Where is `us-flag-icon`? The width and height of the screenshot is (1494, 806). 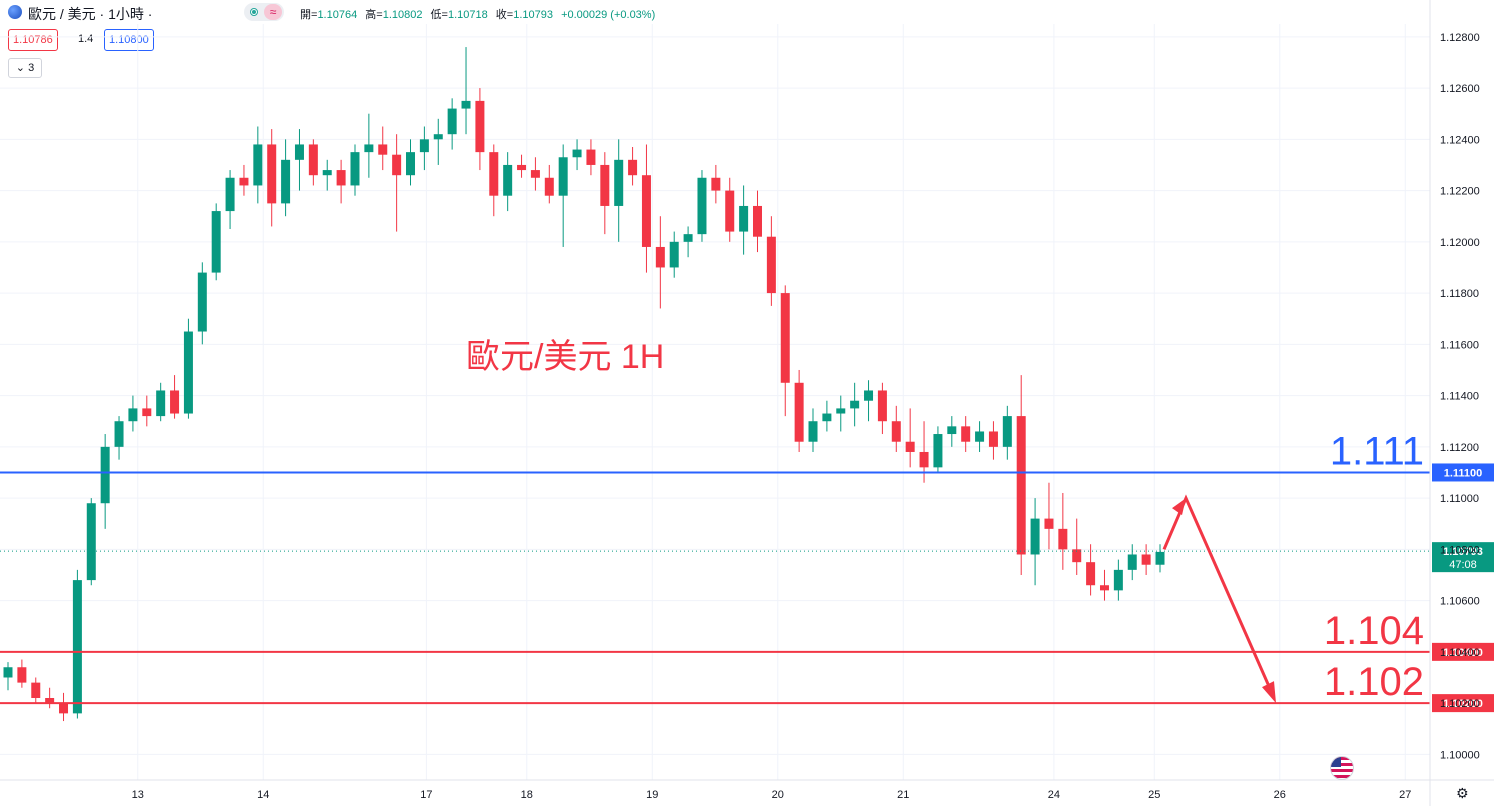
us-flag-icon is located at coordinates (1342, 768).